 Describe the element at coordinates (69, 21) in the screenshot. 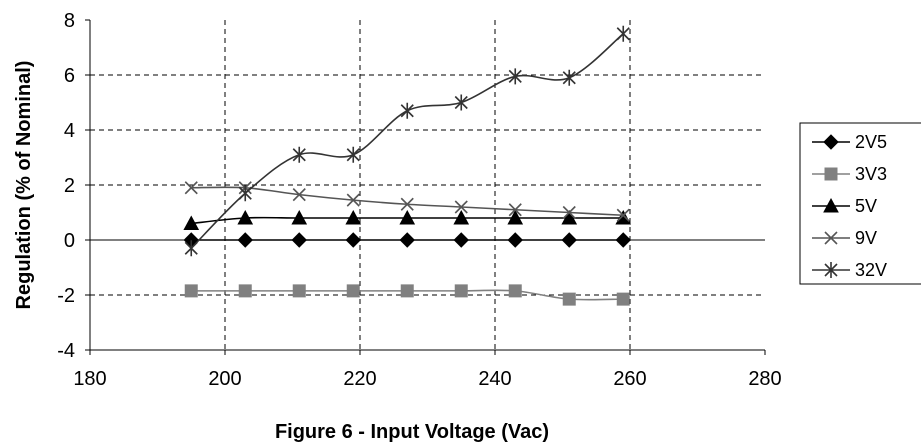

I see `y-tick-label: 8` at that location.